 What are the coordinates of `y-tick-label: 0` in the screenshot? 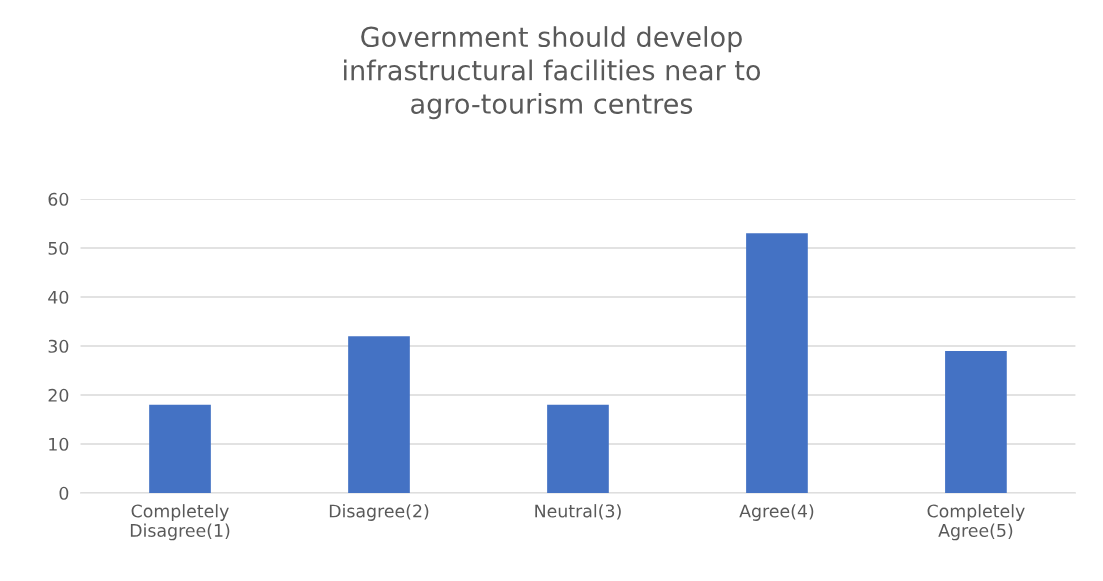 It's located at (64, 493).